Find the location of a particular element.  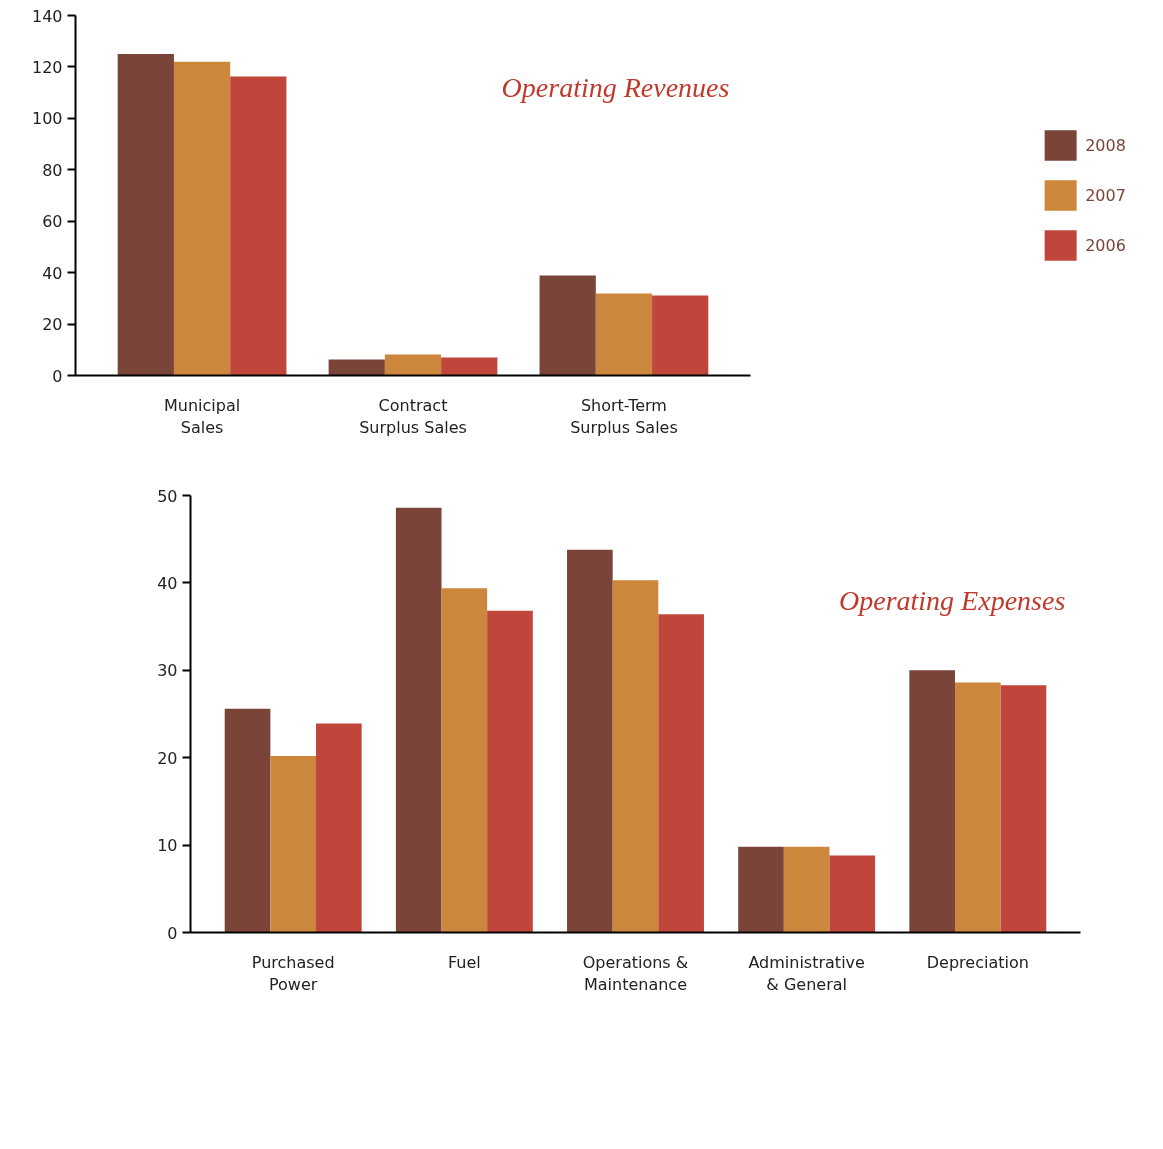

y-tick-label: 50 is located at coordinates (167, 496).